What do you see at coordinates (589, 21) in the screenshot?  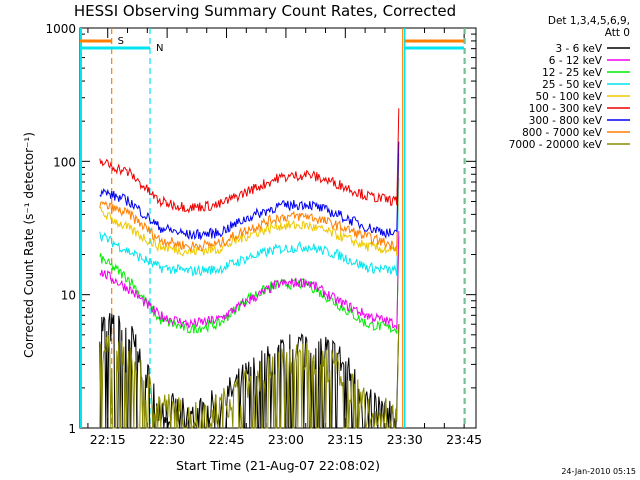 I see `legend-header-line-1: Det 1,3,4,5,6,9,` at bounding box center [589, 21].